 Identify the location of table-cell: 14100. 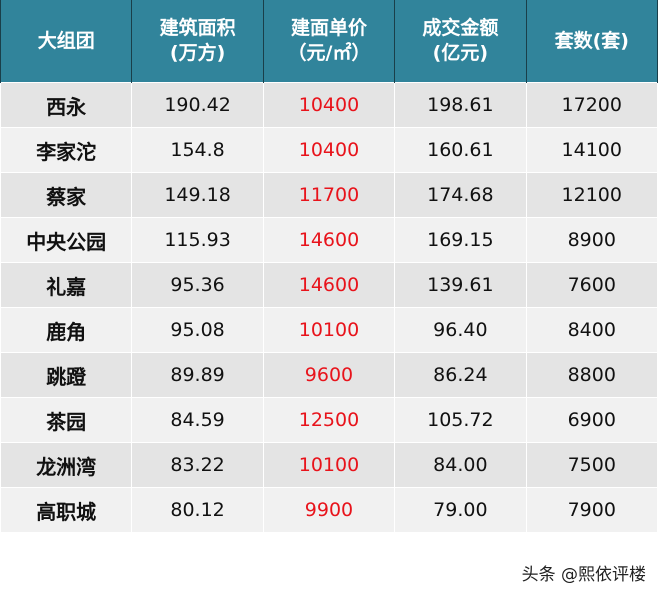
(591, 150).